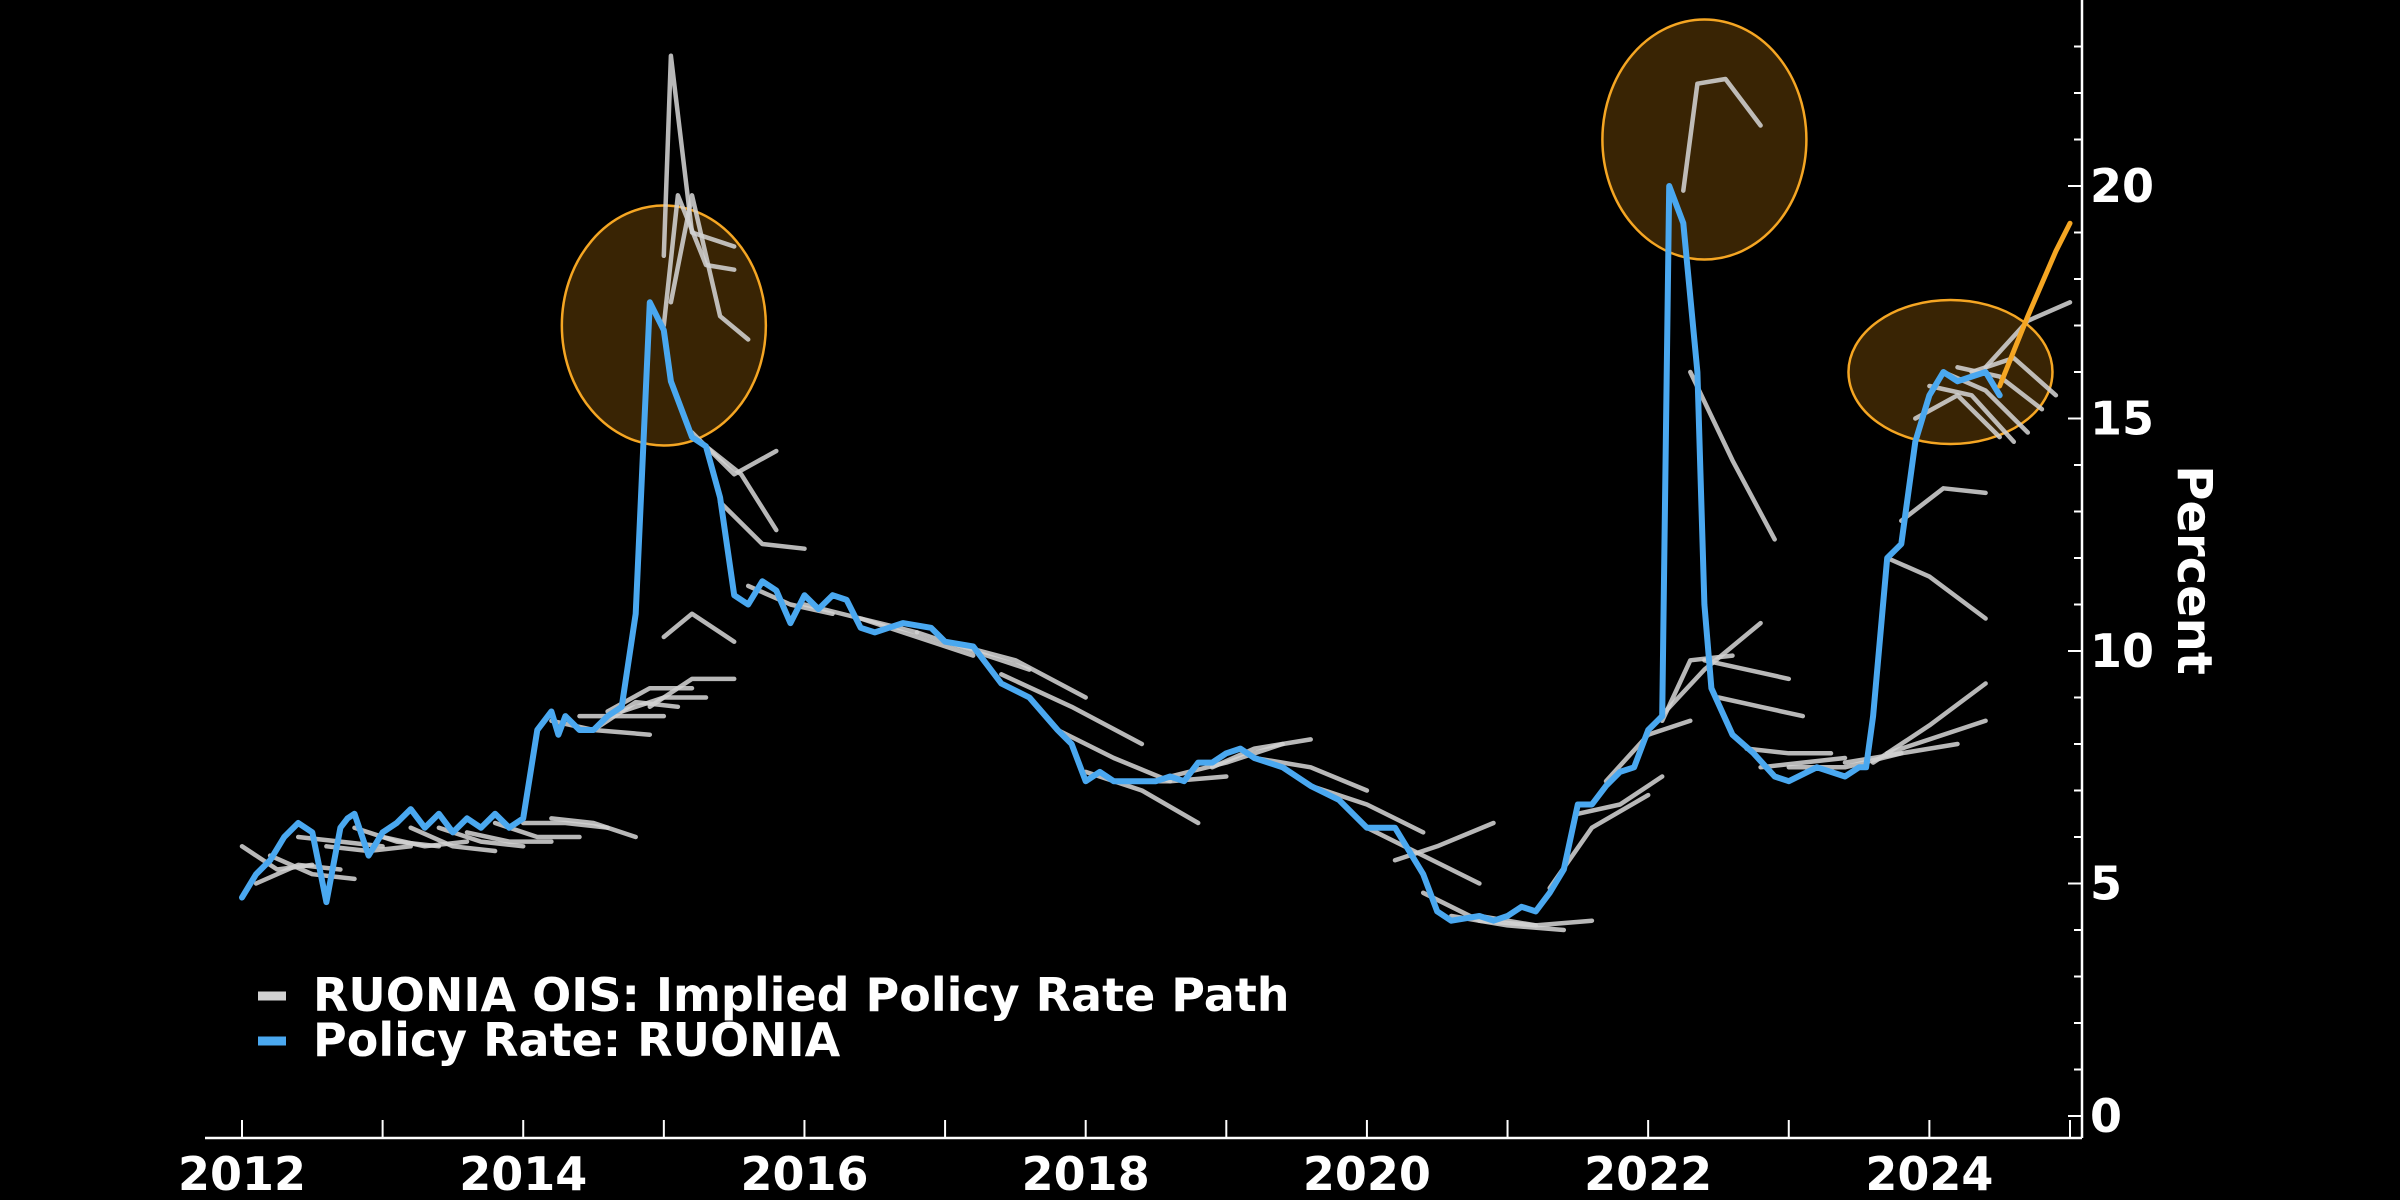 The width and height of the screenshot is (2400, 1200). I want to click on y-tick-labels: 0 5 10 15 20, so click(2122, 651).